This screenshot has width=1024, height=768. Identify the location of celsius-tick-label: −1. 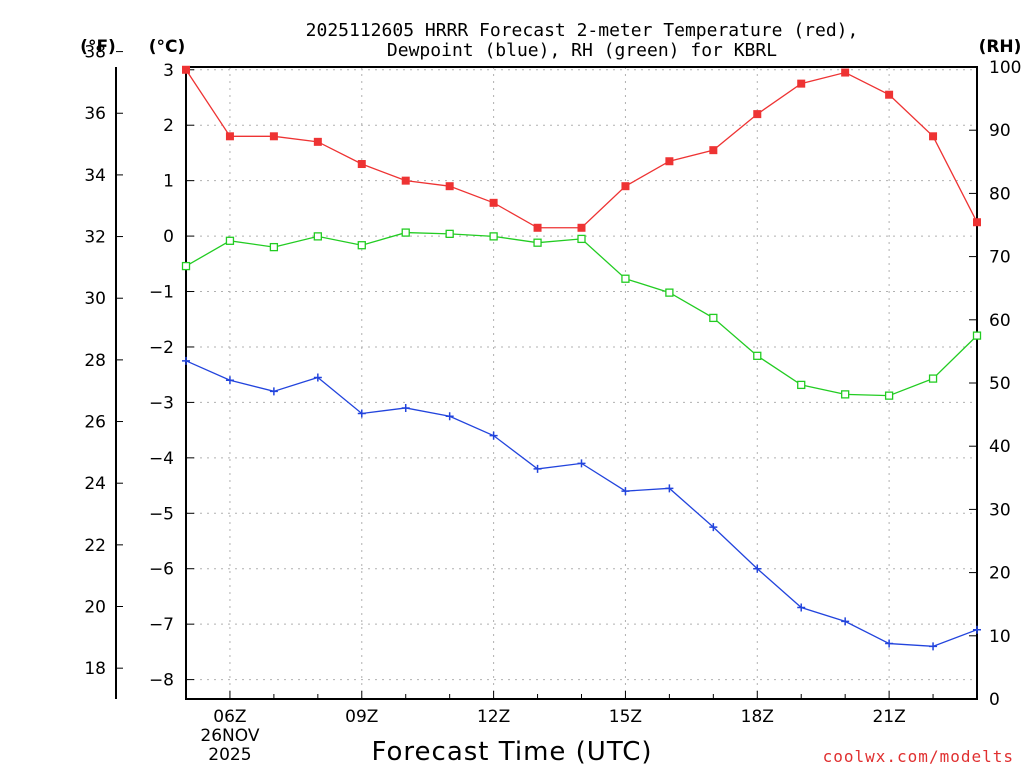
(161, 293).